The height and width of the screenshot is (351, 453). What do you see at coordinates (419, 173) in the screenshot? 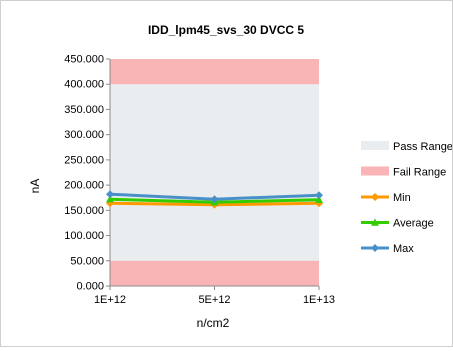
I see `legend-label-fail-range: Fail Range` at bounding box center [419, 173].